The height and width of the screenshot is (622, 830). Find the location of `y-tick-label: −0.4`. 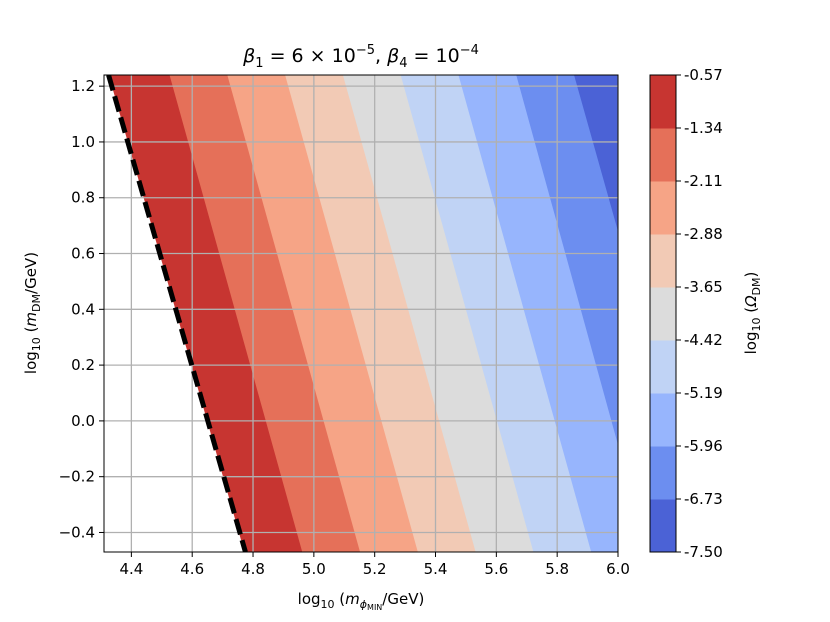

y-tick-label: −0.4 is located at coordinates (77, 532).